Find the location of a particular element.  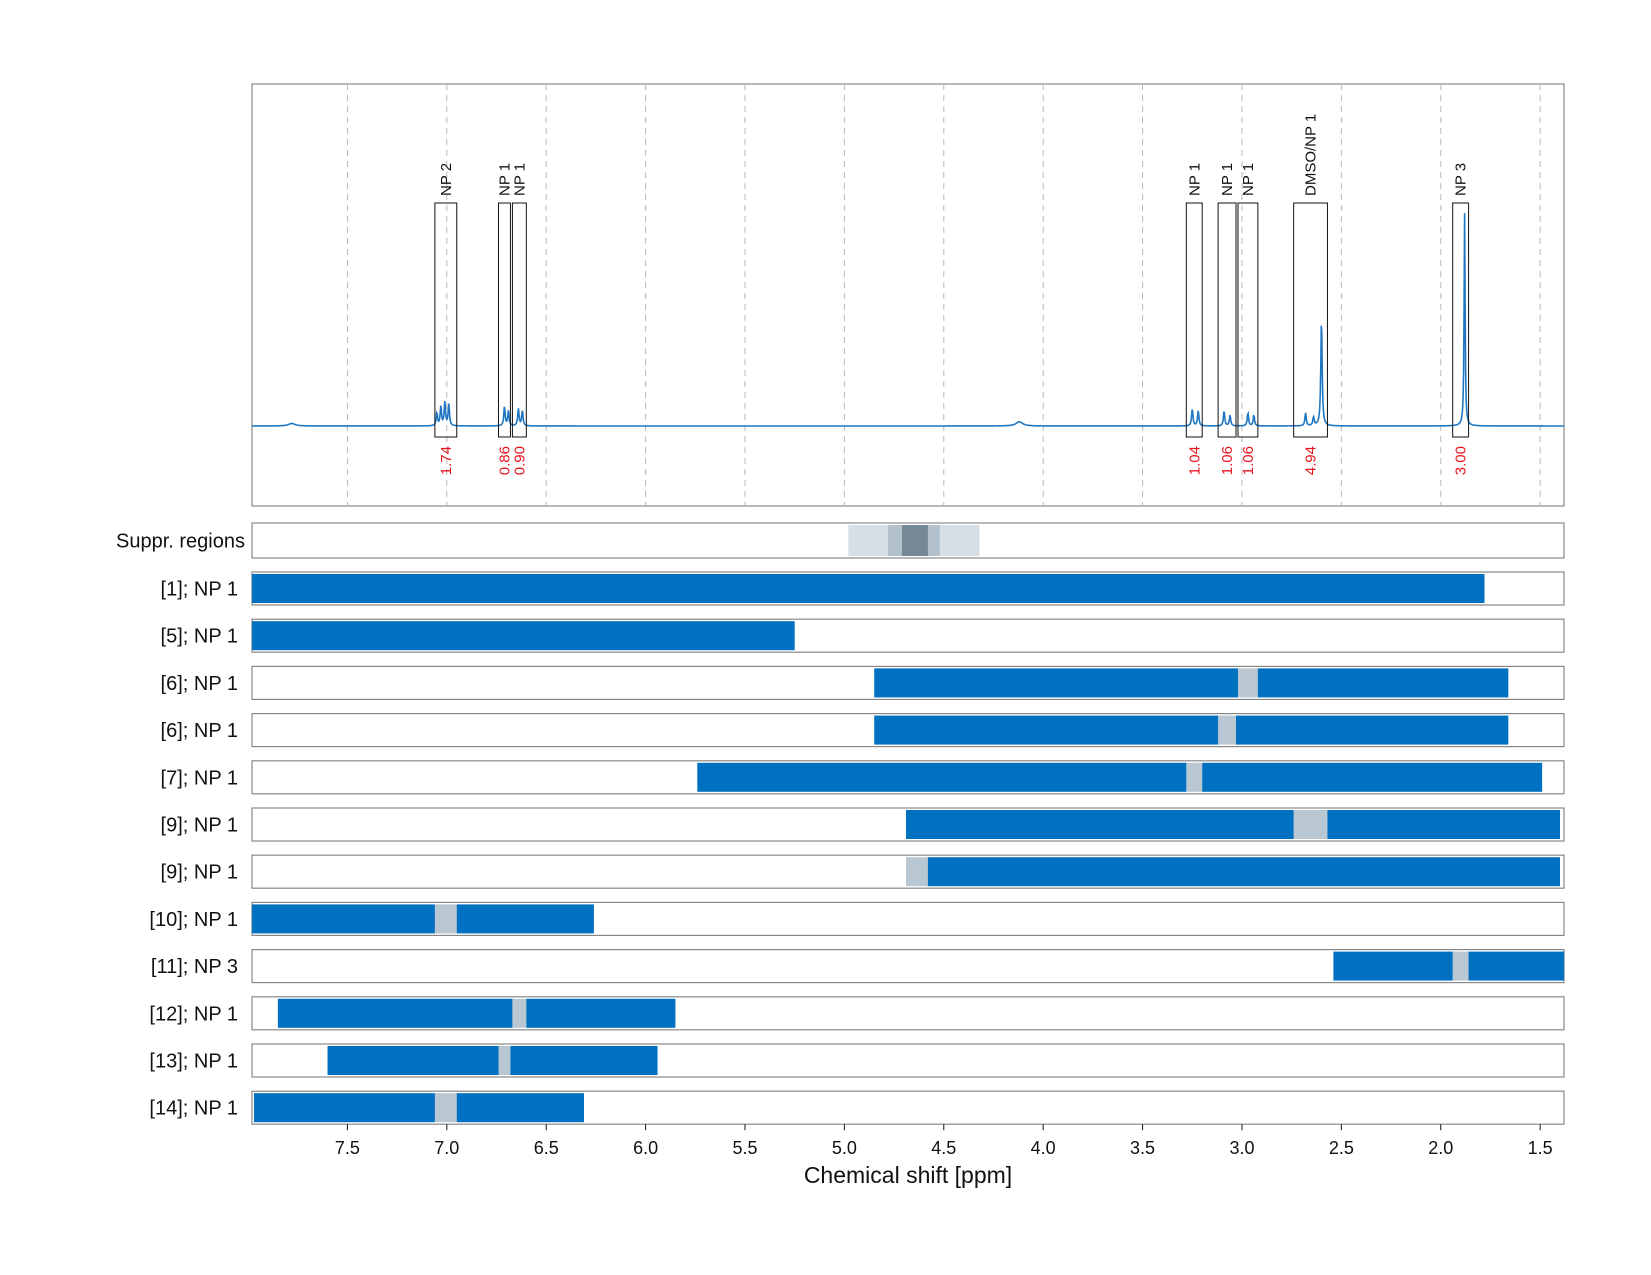

x-tick-label-8: 3.5 is located at coordinates (1142, 1148).